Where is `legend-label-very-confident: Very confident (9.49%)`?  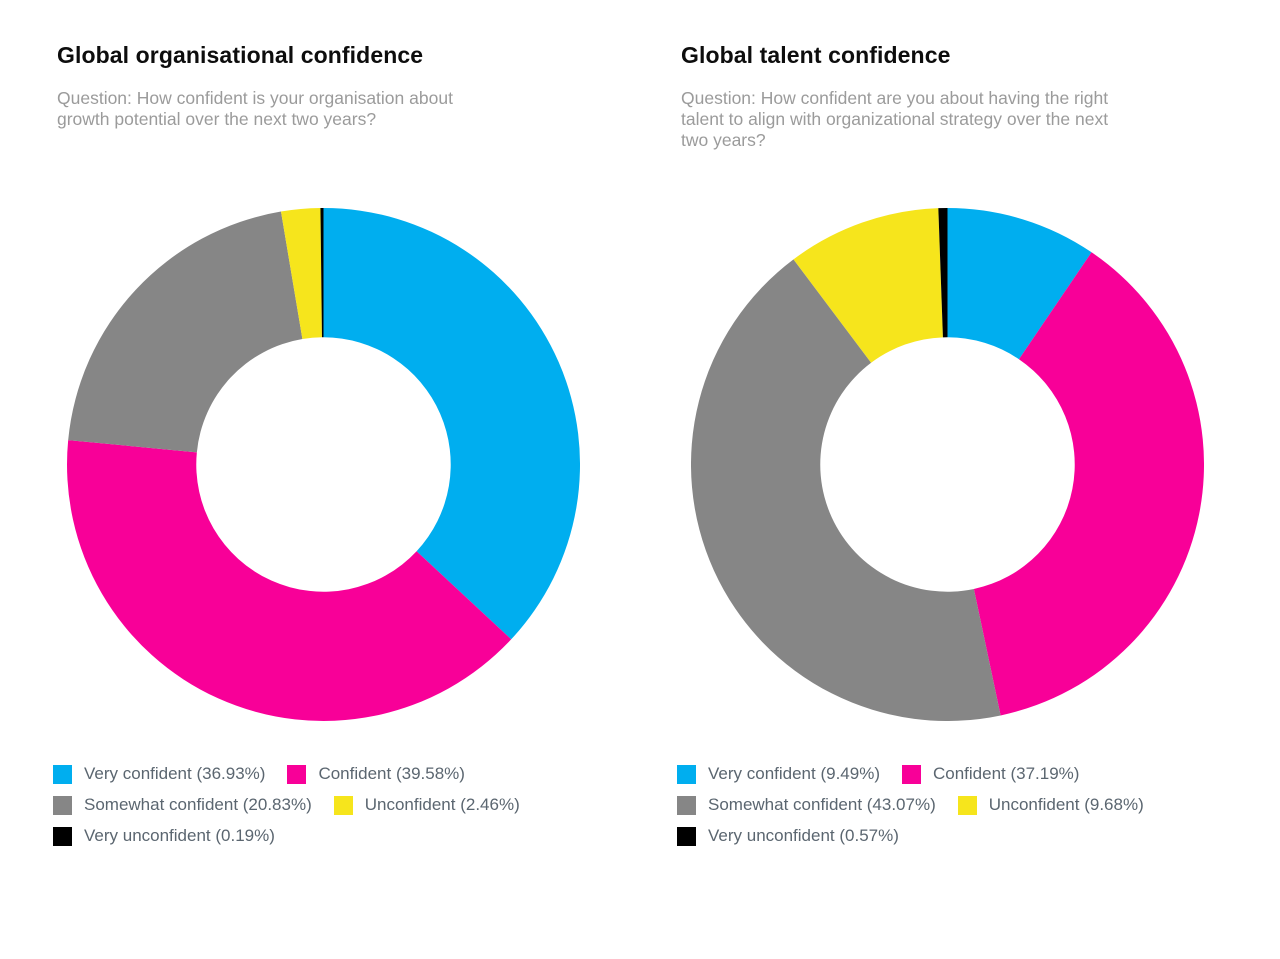
legend-label-very-confident: Very confident (9.49%) is located at coordinates (794, 773).